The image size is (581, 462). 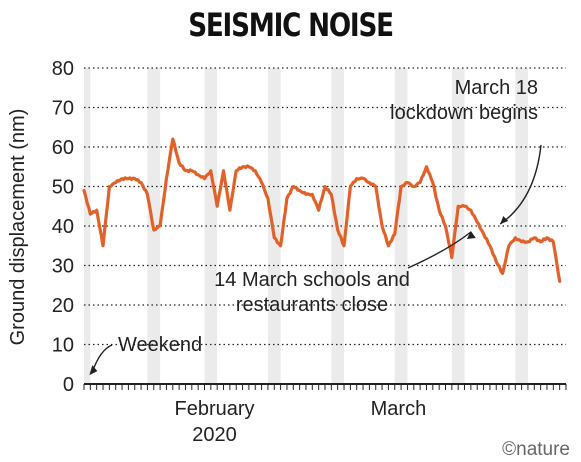 What do you see at coordinates (214, 409) in the screenshot?
I see `x-tick-label: February` at bounding box center [214, 409].